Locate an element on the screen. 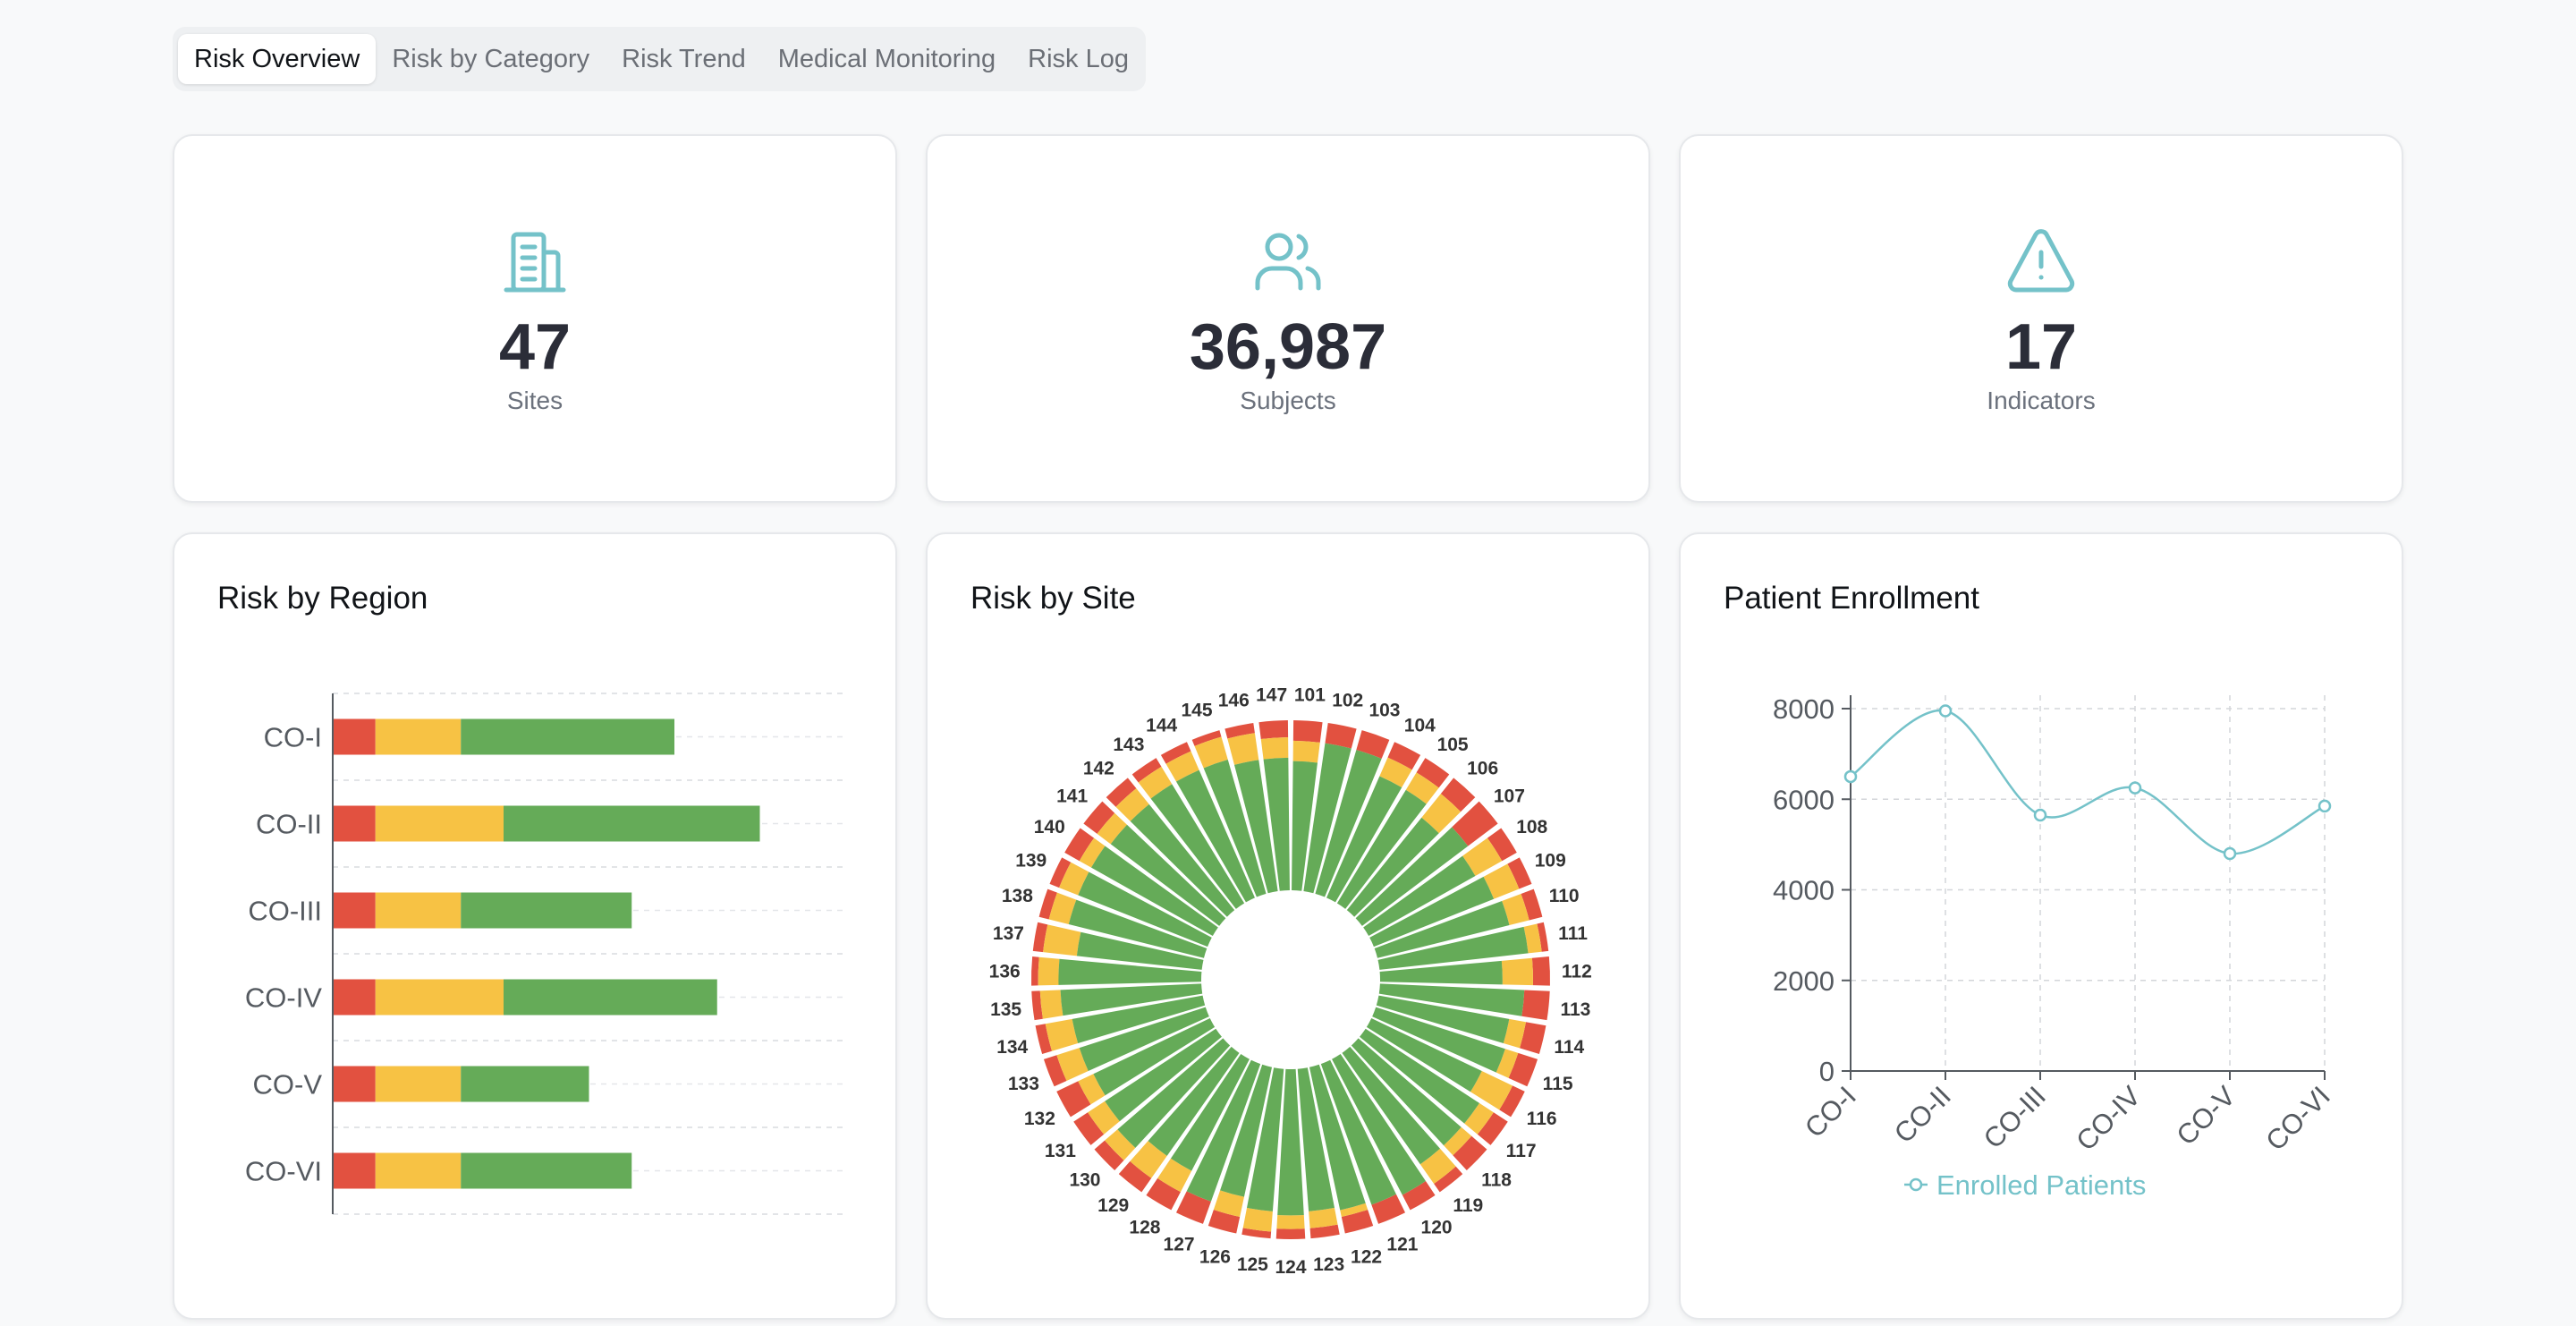 The height and width of the screenshot is (1326, 2576). site-138-seg0 is located at coordinates (1047, 904).